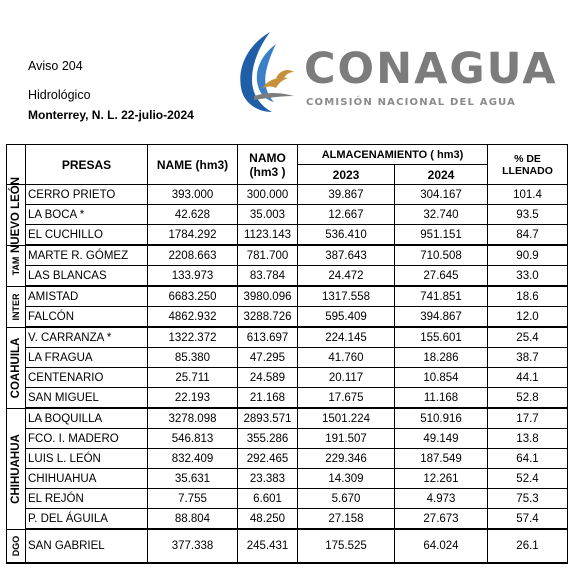 The height and width of the screenshot is (572, 578). I want to click on state-label-cell: TAM, so click(16, 265).